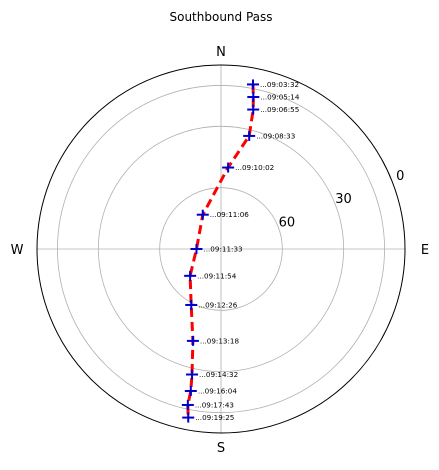 The image size is (439, 470). I want to click on chart-title: Southbound Pass, so click(220, 17).